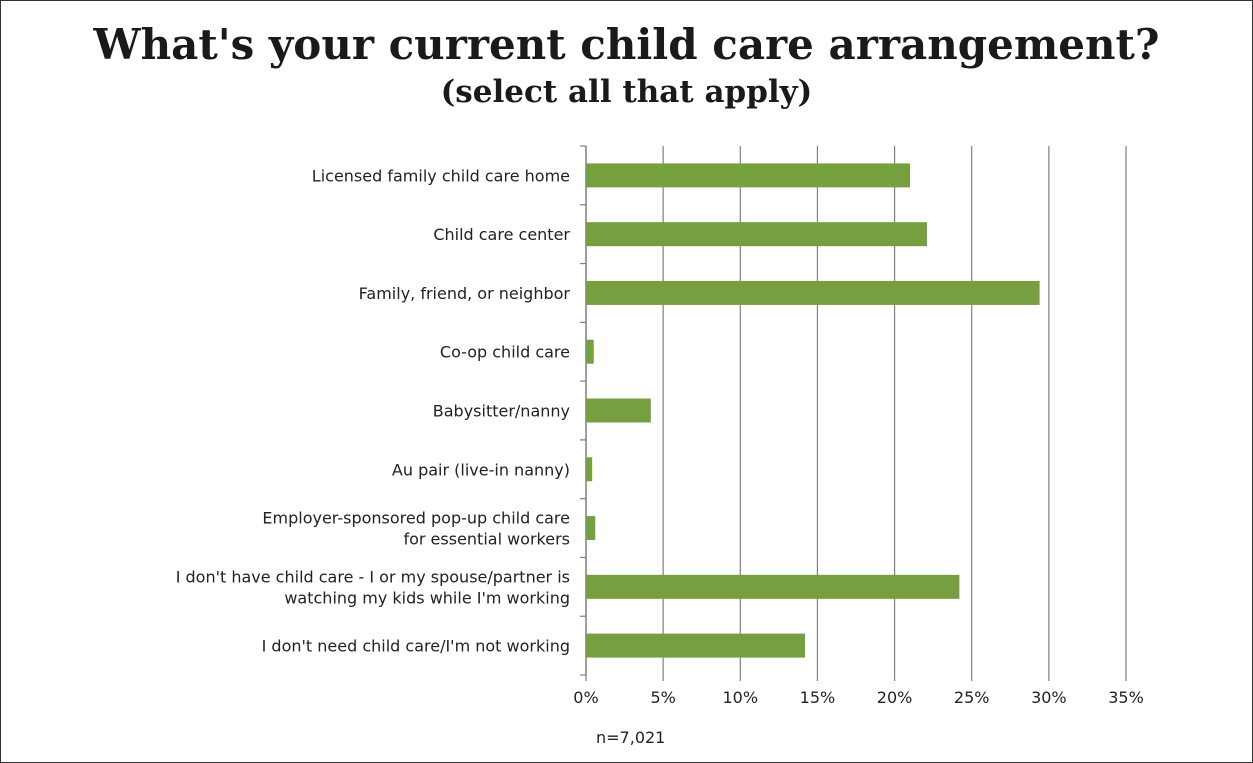  Describe the element at coordinates (416, 646) in the screenshot. I see `category-label: I don't need child care/I'm not working` at that location.